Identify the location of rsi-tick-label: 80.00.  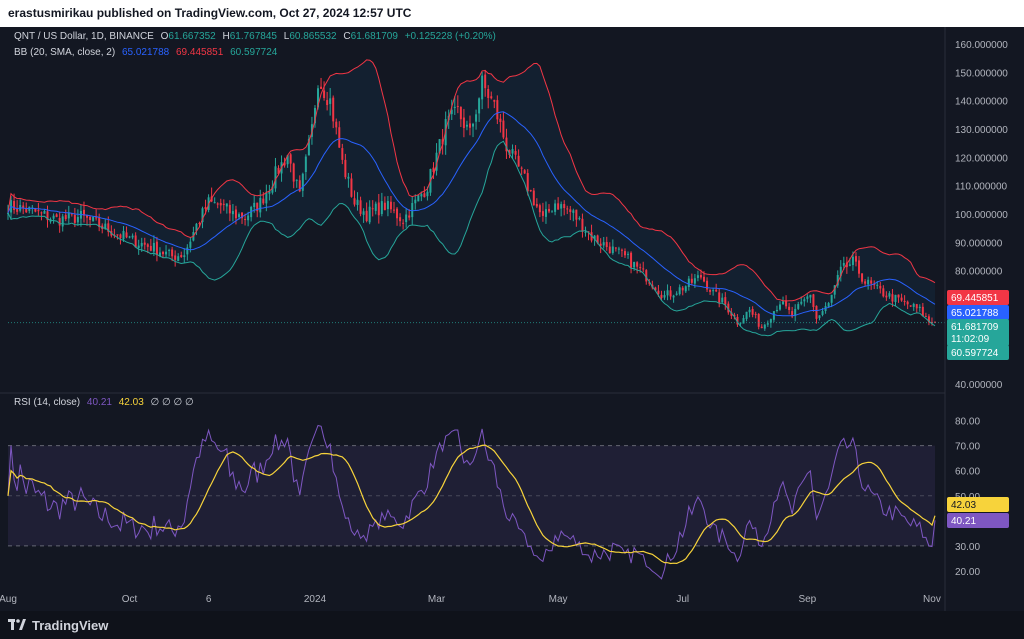
(967, 422).